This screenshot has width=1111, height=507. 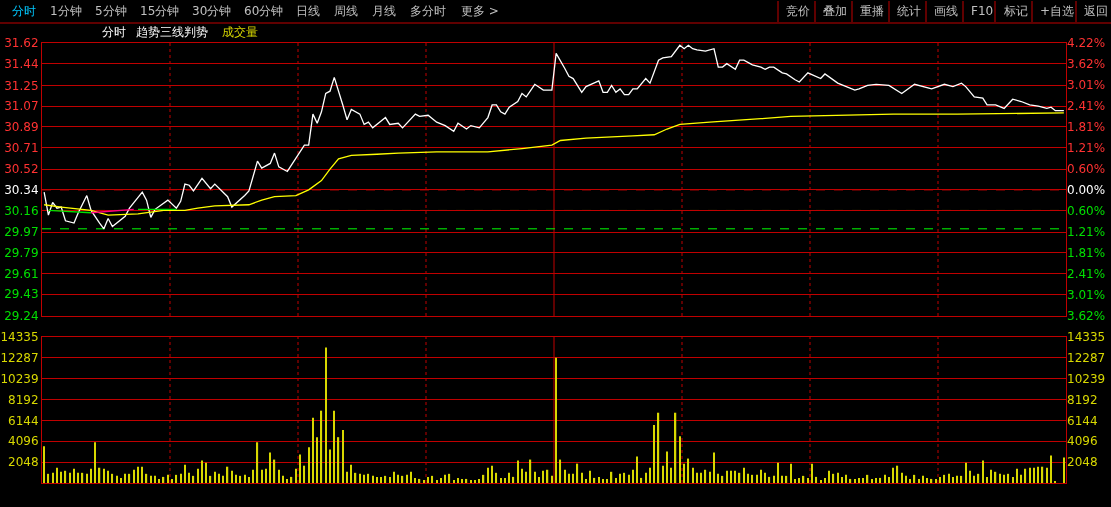 I want to click on text: 画线, so click(x=946, y=11).